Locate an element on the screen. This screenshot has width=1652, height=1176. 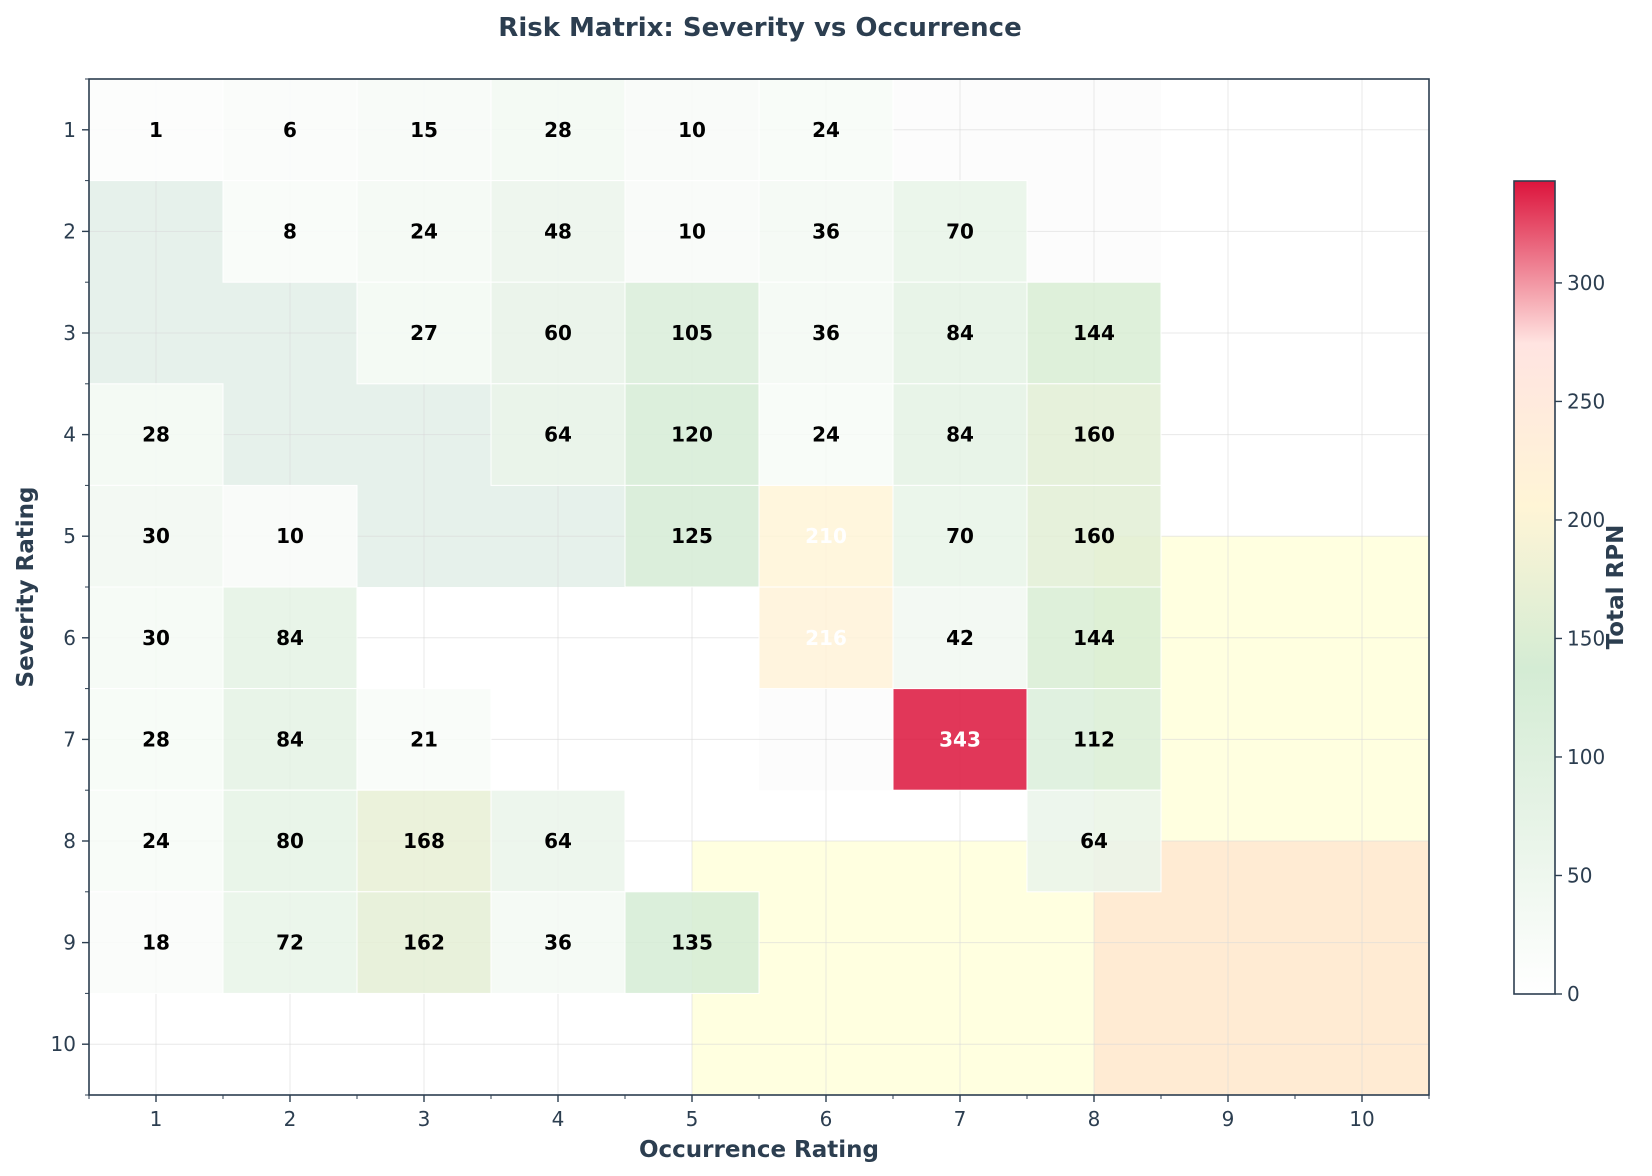
cell-value-label: 27 is located at coordinates (424, 333).